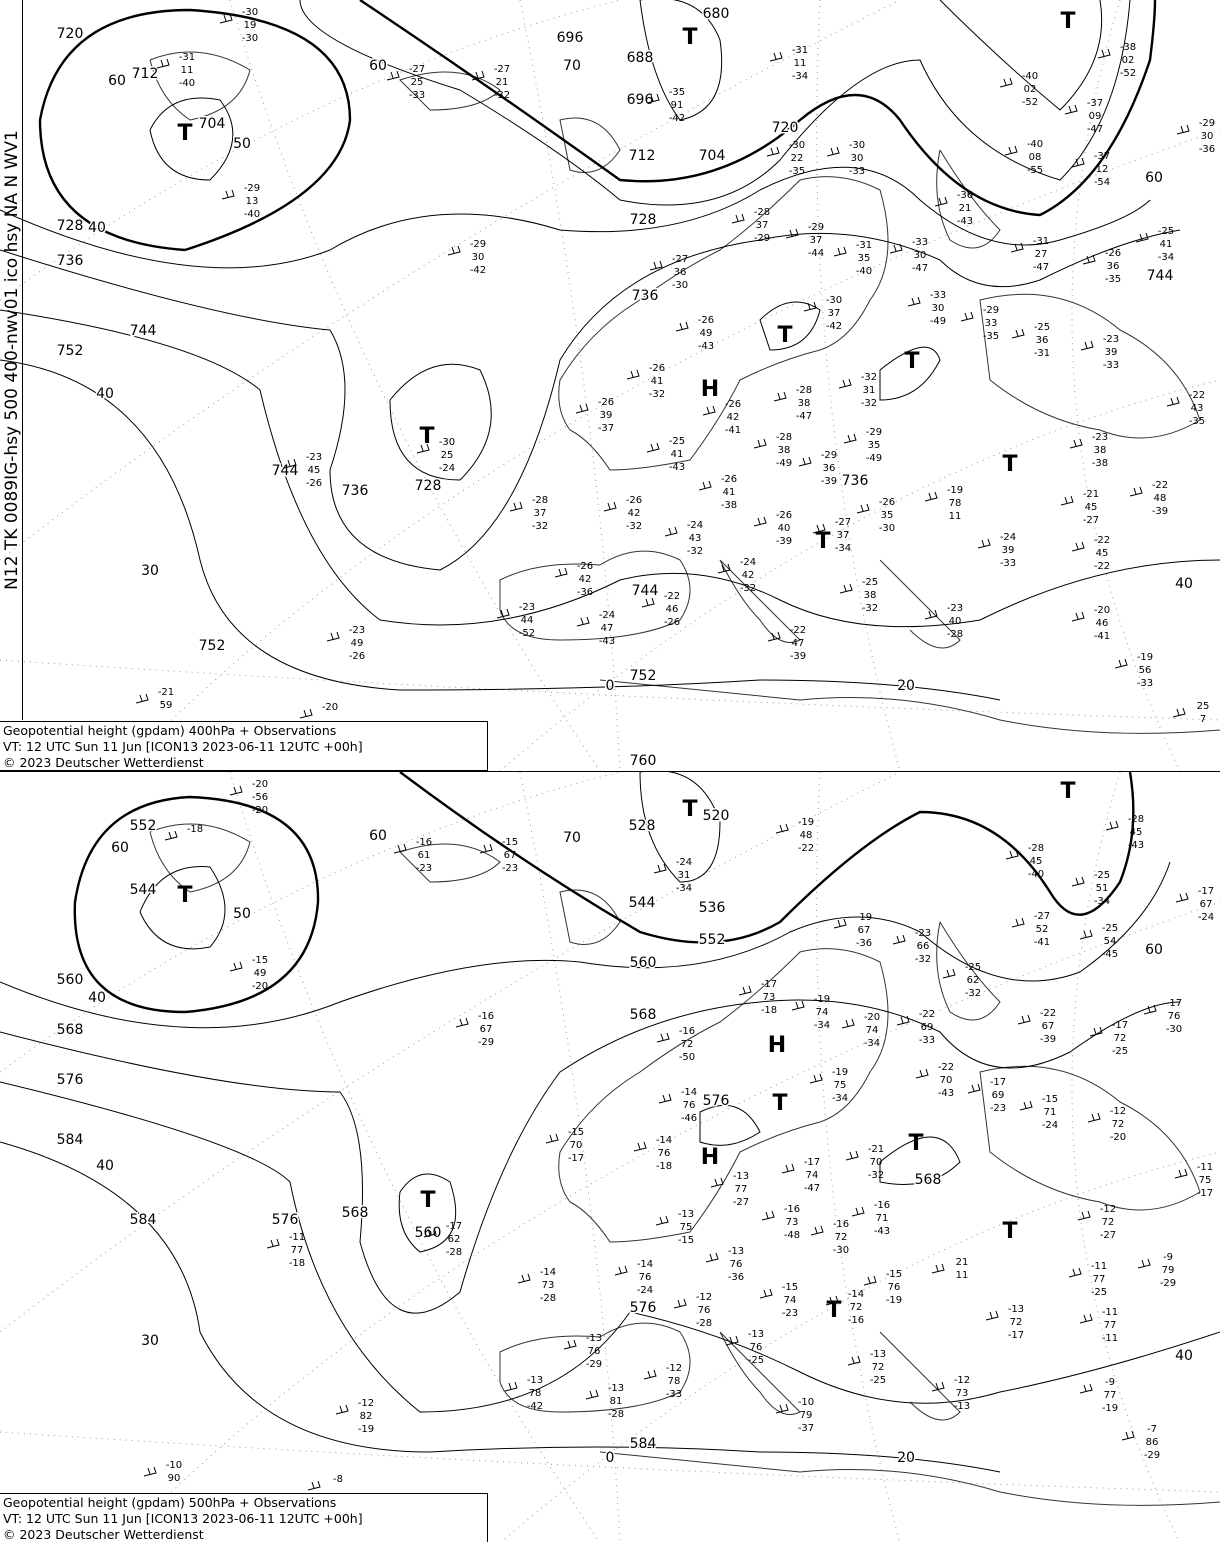  What do you see at coordinates (1154, 178) in the screenshot?
I see `lat-lon-label: 60` at bounding box center [1154, 178].